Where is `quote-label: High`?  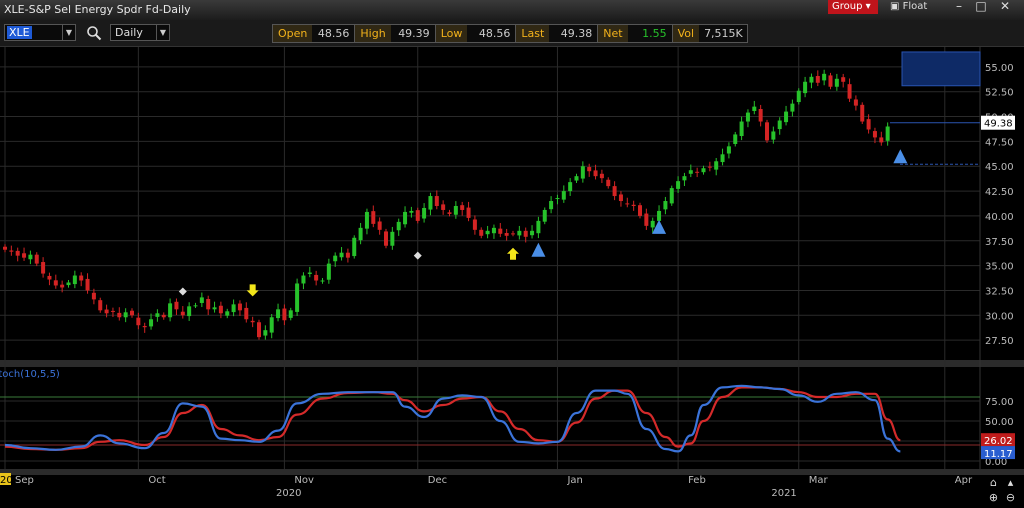 quote-label: High is located at coordinates (373, 33).